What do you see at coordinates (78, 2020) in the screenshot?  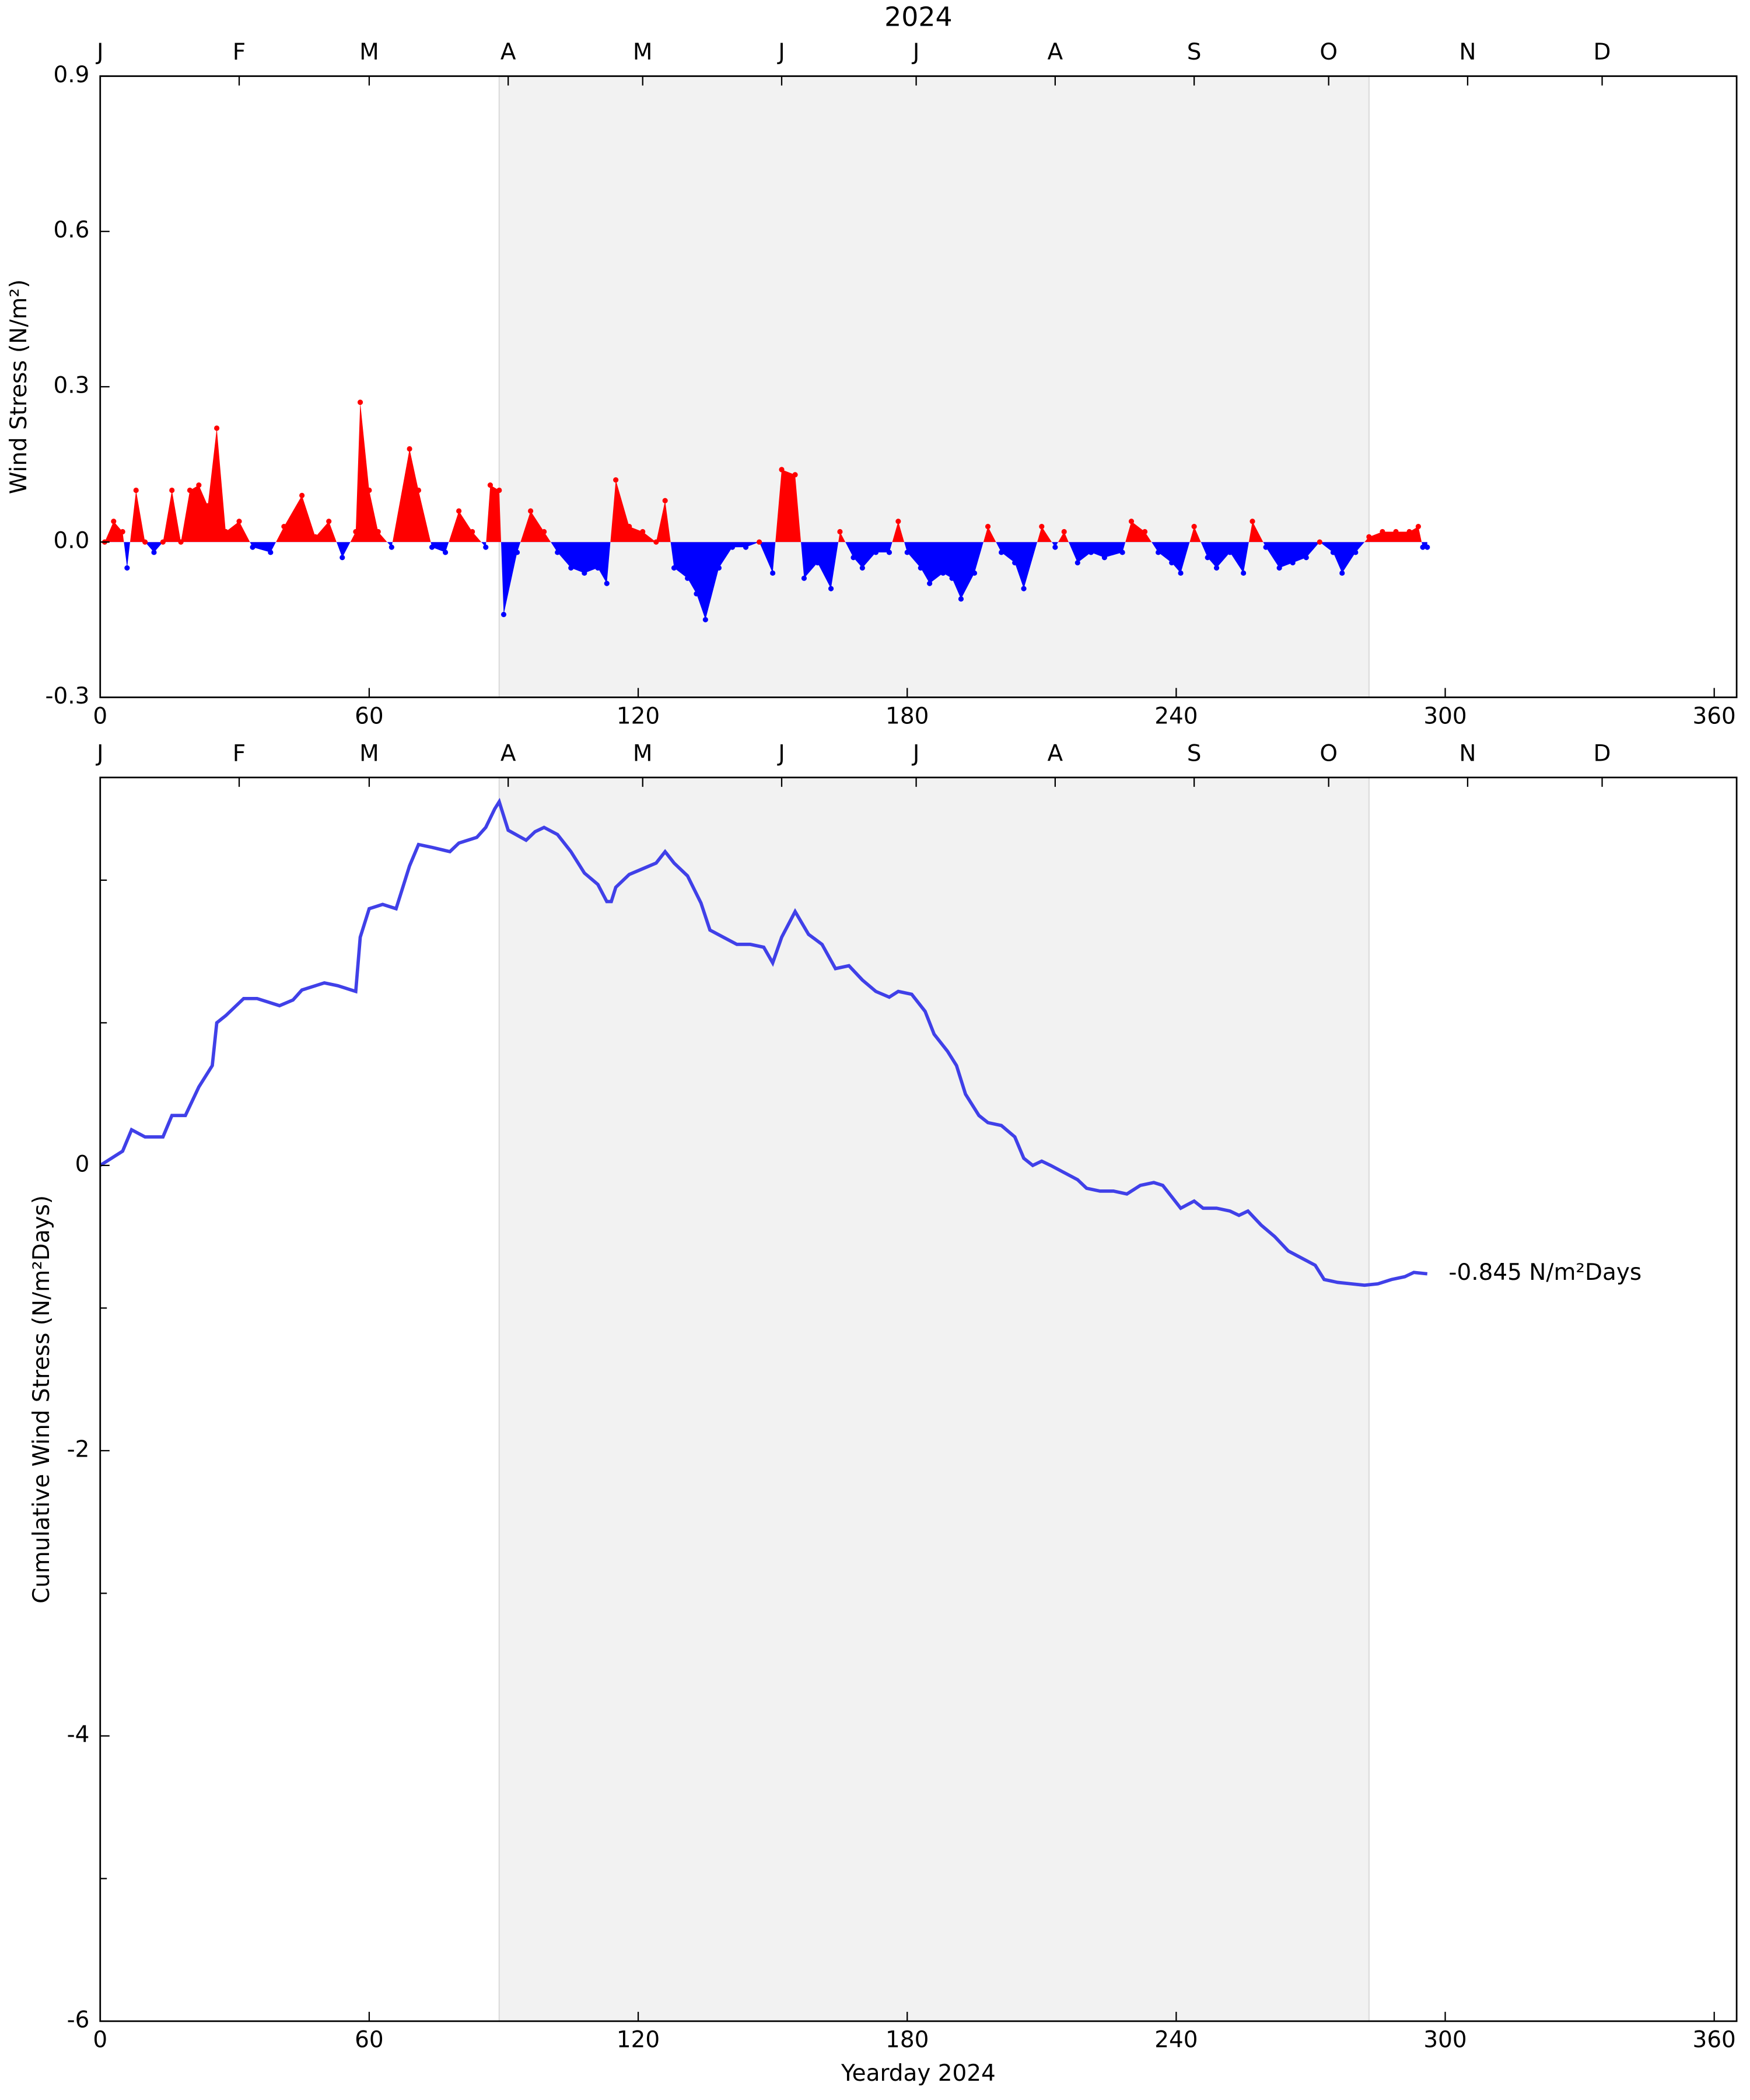 I see `y-tick-label: -6` at bounding box center [78, 2020].